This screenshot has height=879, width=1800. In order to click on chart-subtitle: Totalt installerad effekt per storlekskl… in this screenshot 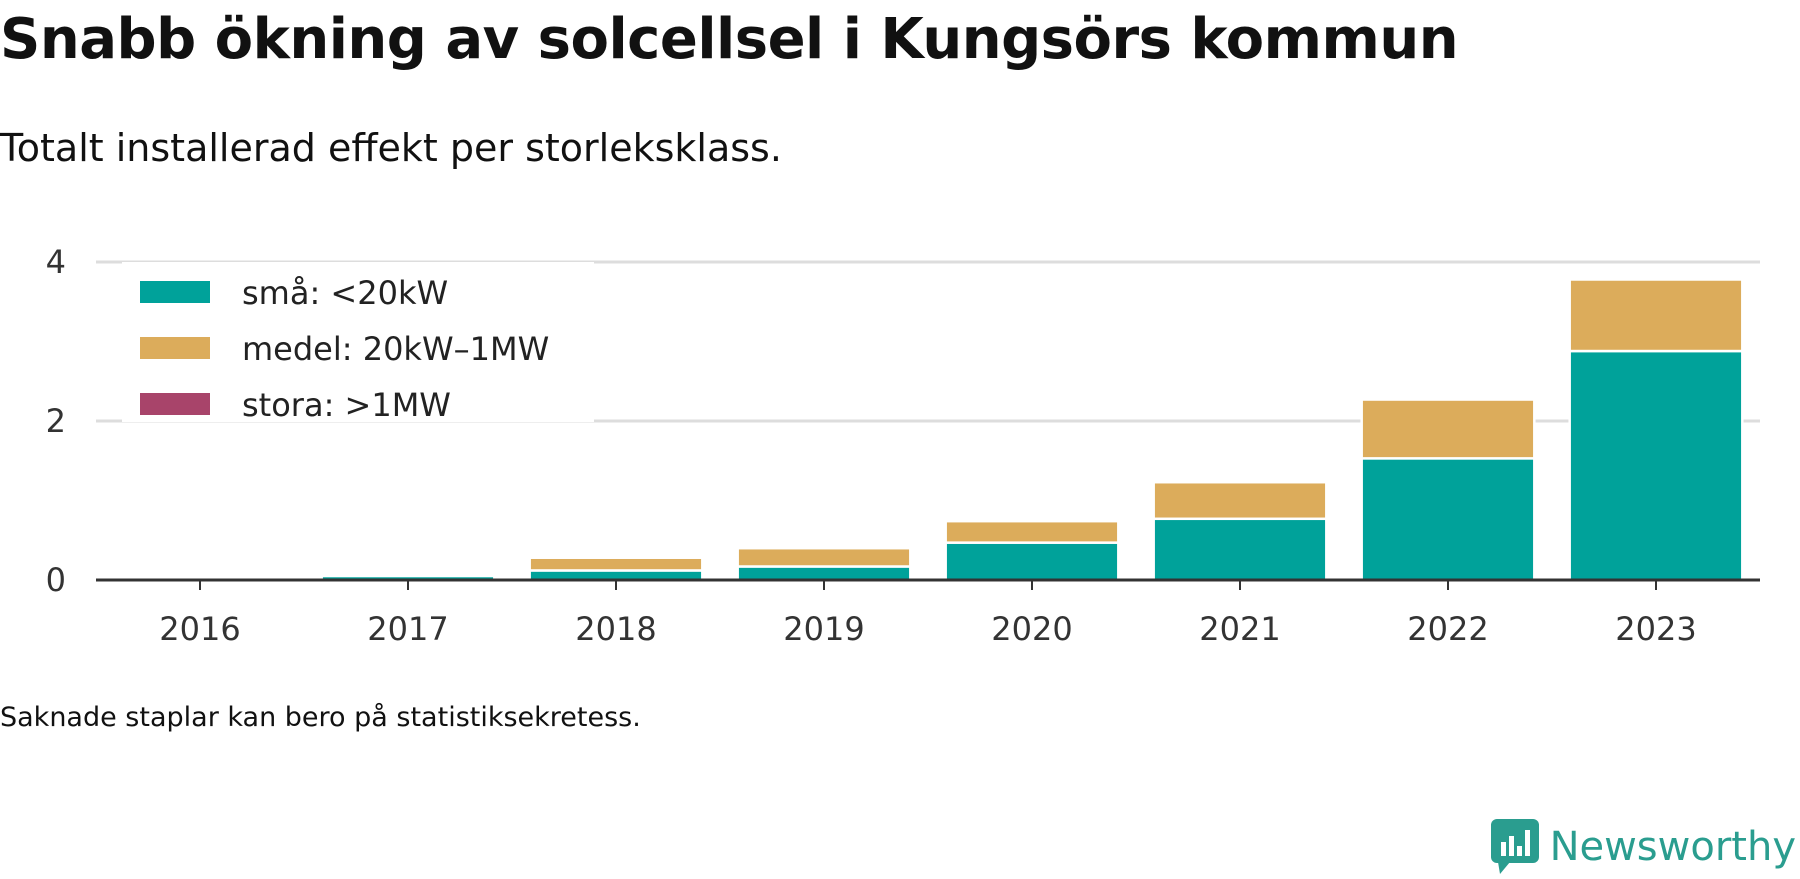, I will do `click(391, 148)`.